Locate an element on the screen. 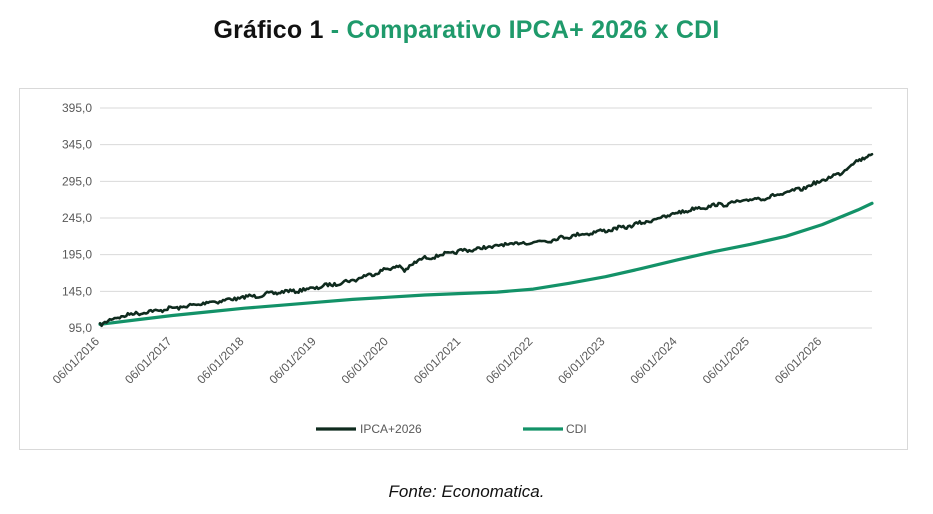  x-tick-label: 06/01/2017 is located at coordinates (148, 360).